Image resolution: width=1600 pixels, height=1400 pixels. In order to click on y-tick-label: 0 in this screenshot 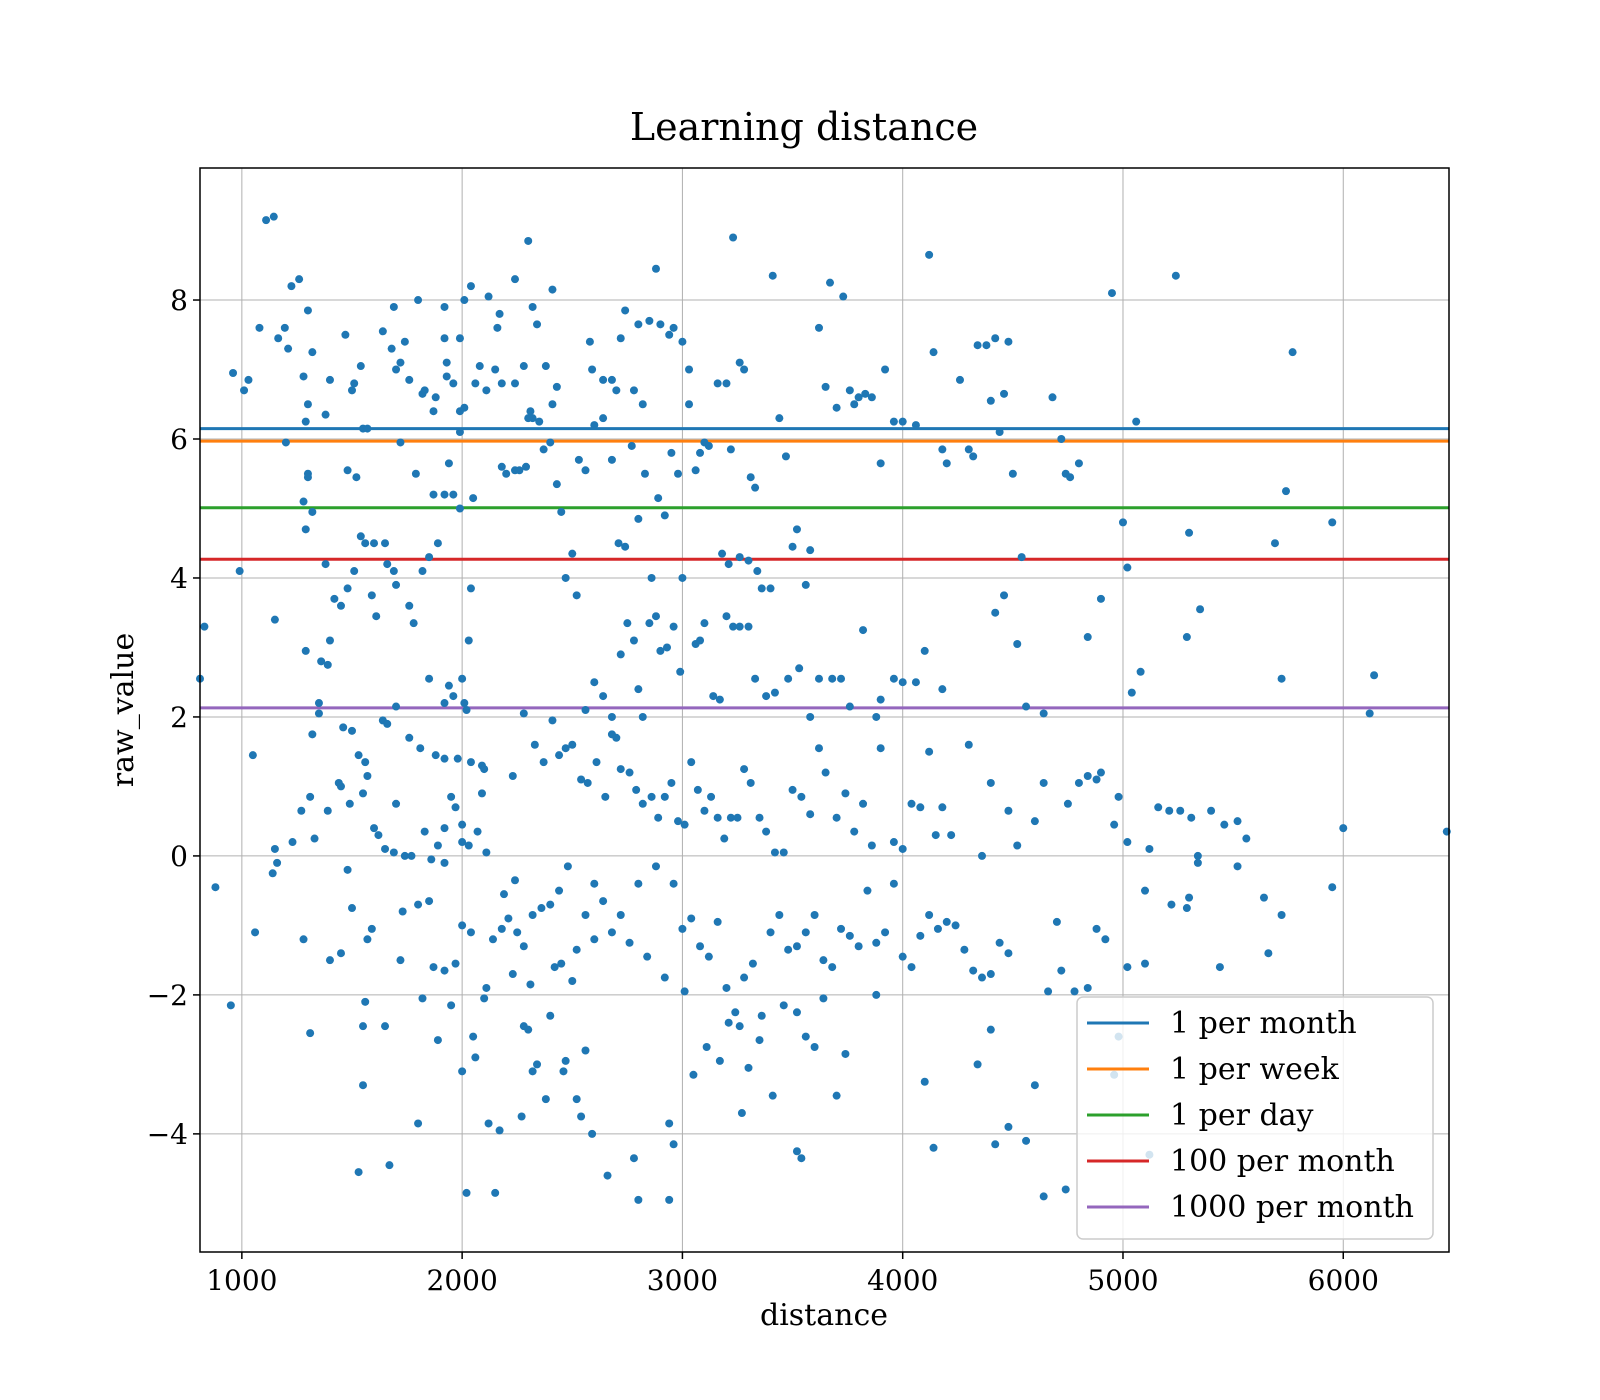, I will do `click(179, 856)`.